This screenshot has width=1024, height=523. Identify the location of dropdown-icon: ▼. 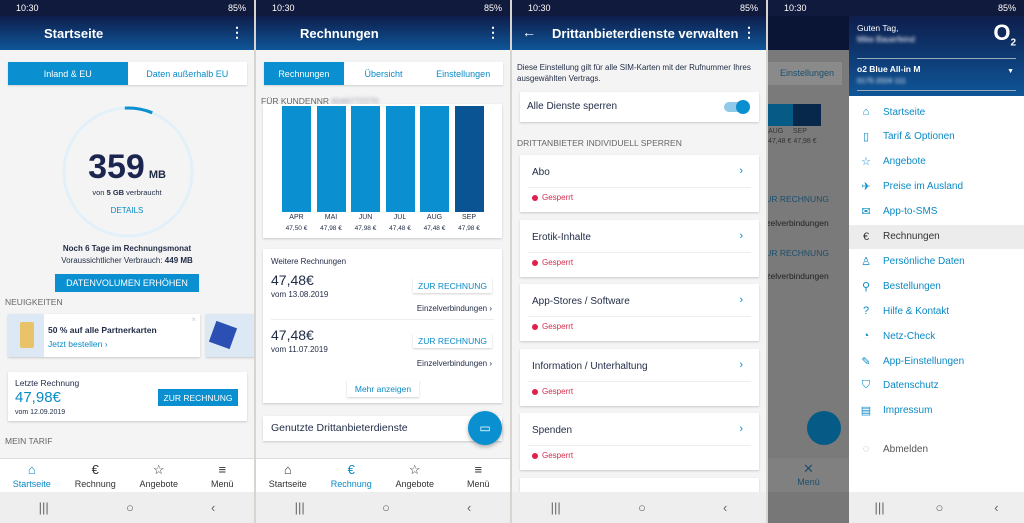
(1010, 71).